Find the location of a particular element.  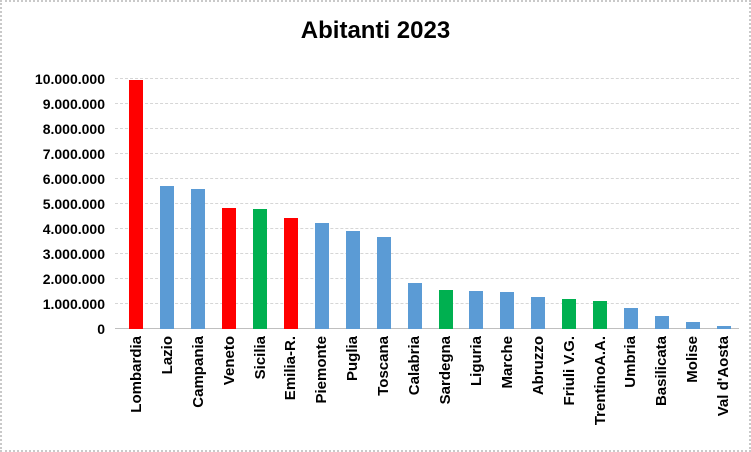

bar-toscana is located at coordinates (383, 283).